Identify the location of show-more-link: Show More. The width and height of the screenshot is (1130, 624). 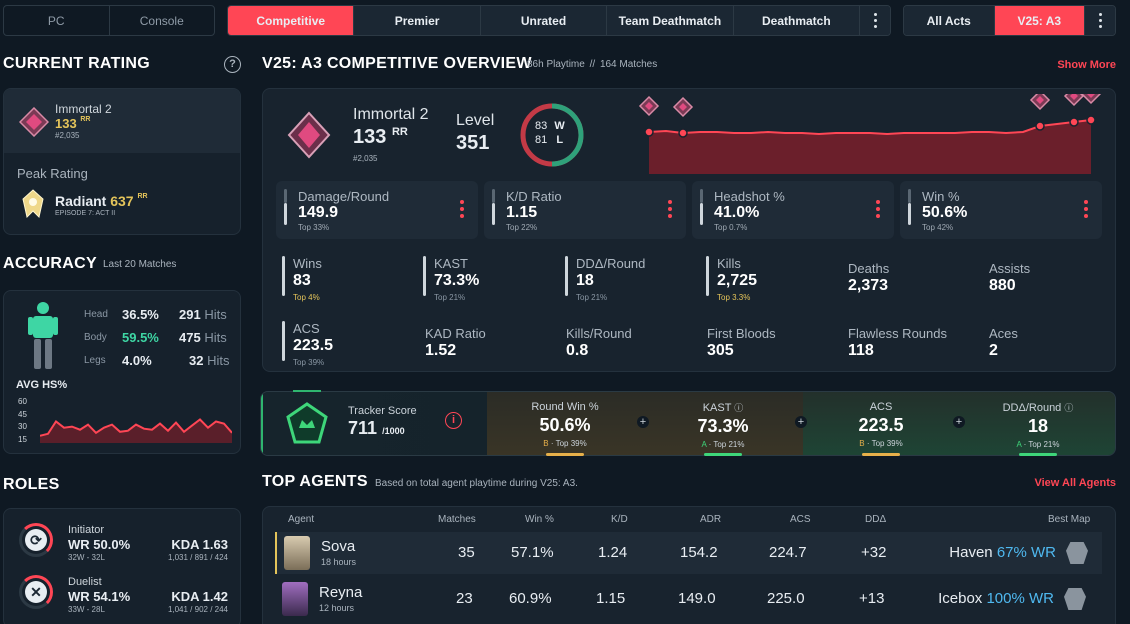
(1086, 65).